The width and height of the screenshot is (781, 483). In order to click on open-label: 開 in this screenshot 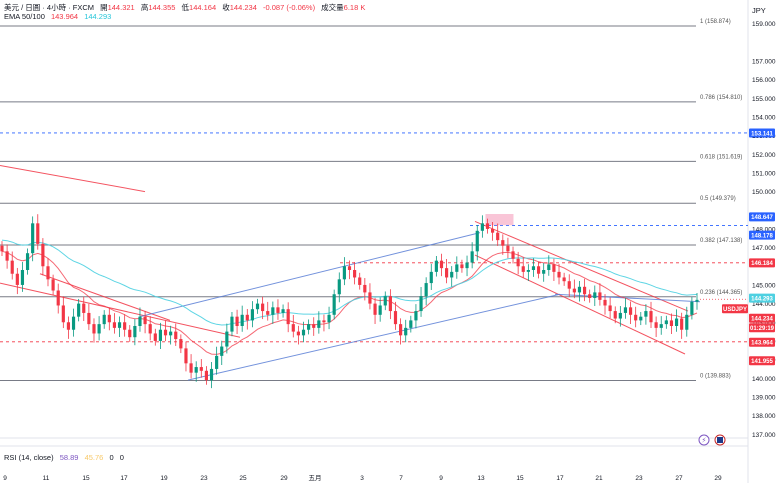, I will do `click(104, 7)`.